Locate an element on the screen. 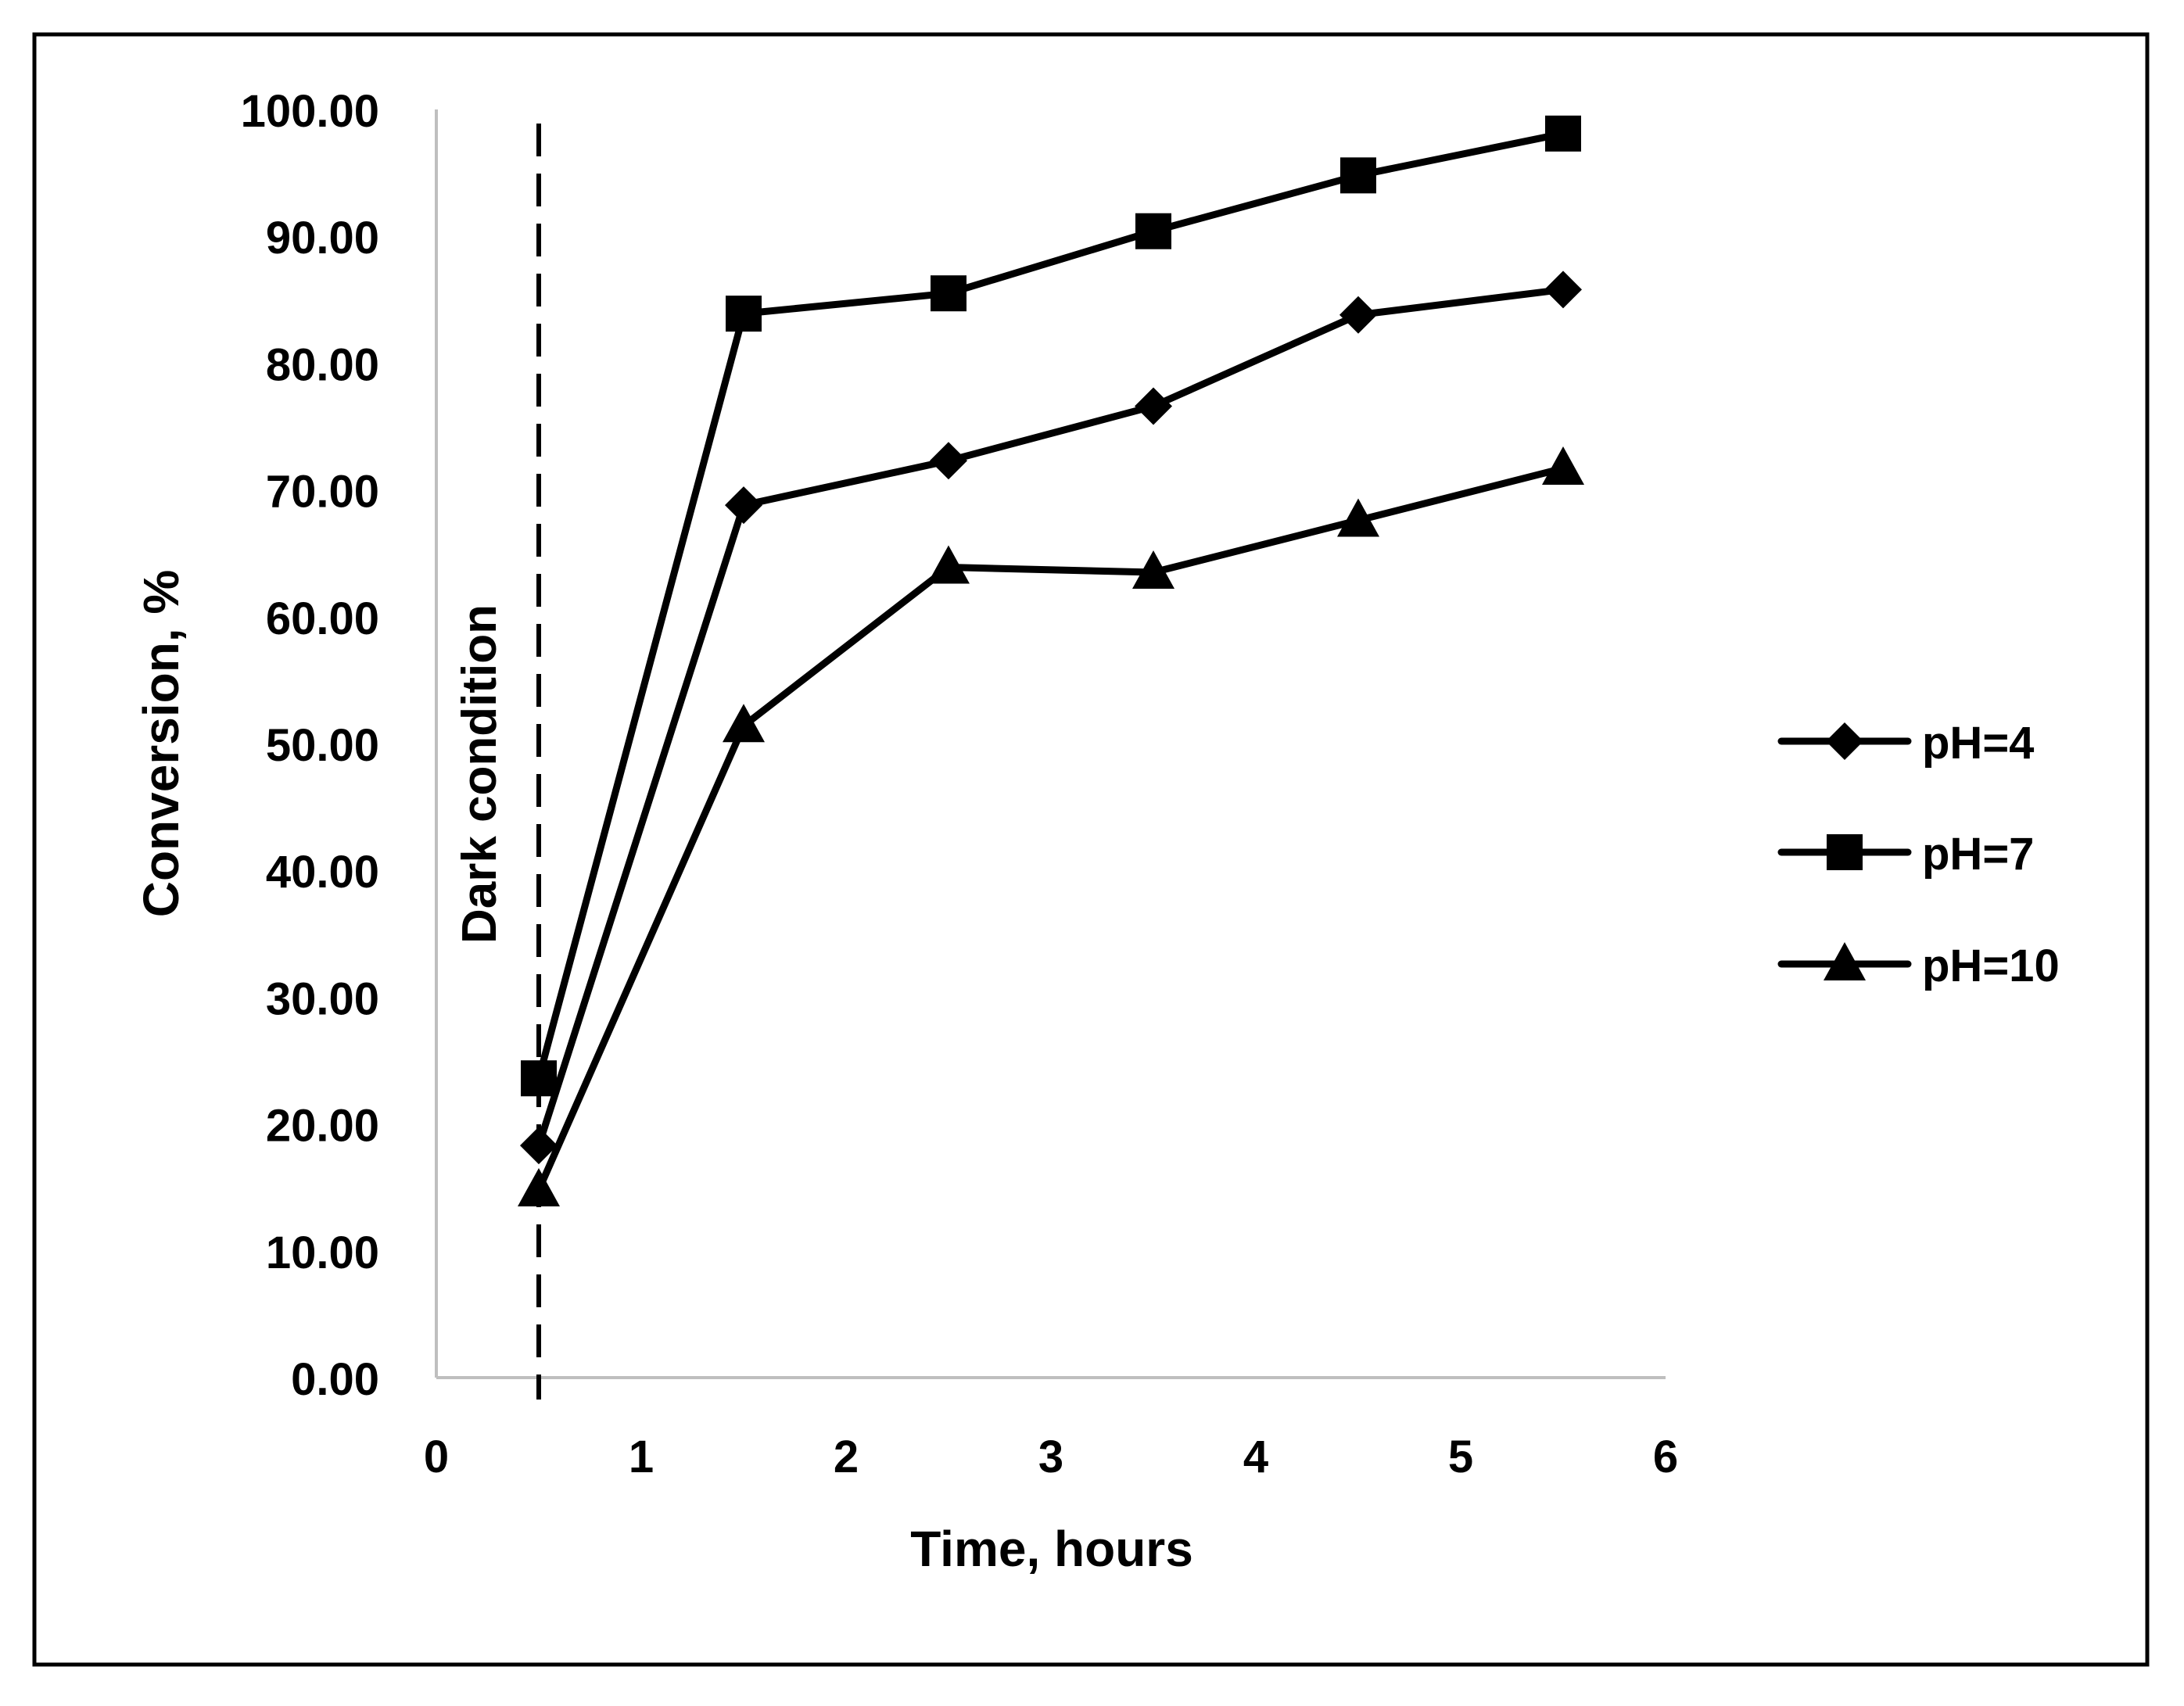  y-tick-label: 10.00 is located at coordinates (322, 1253).